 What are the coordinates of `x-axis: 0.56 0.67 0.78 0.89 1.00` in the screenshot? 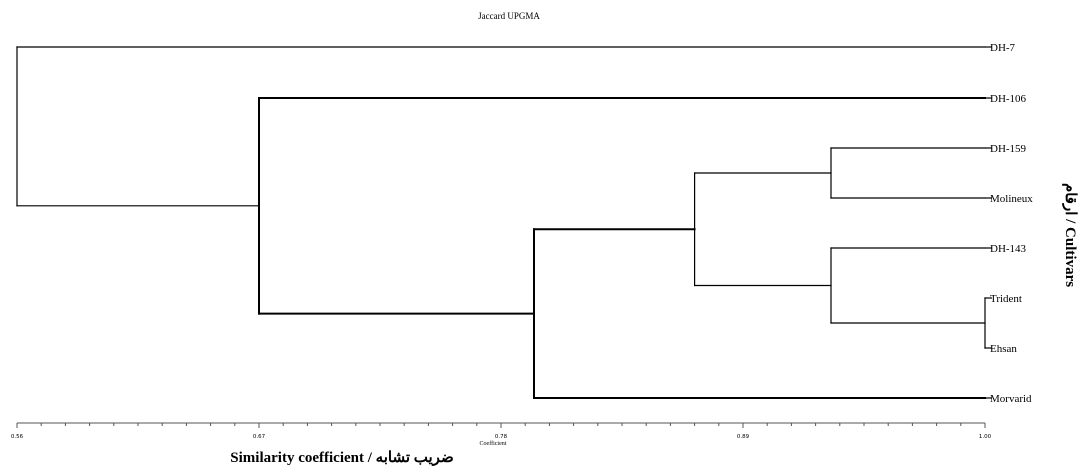 It's located at (501, 431).